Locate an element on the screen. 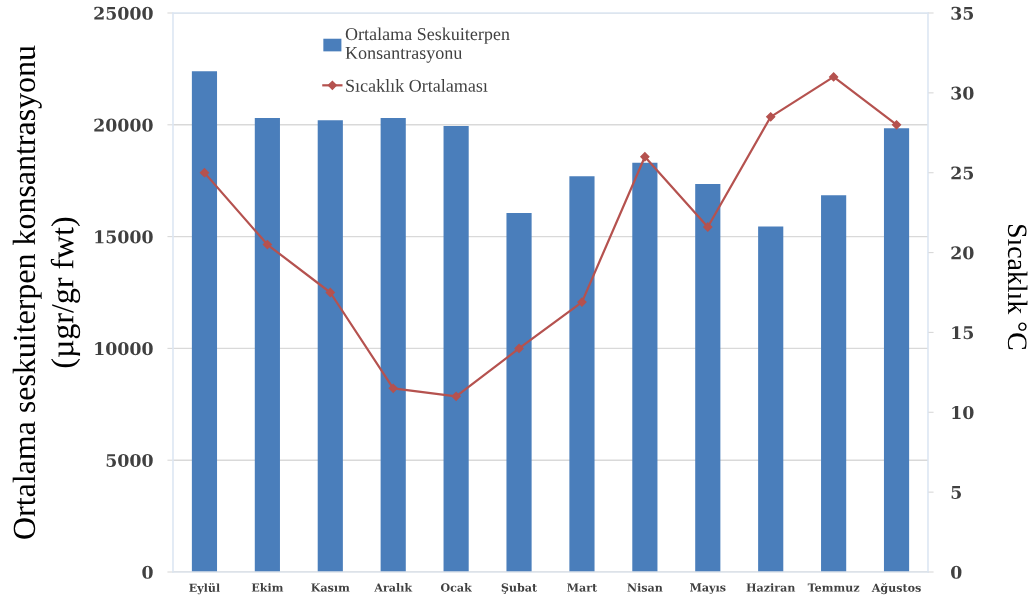 This screenshot has height=610, width=1031. y2-tick-label: 0 is located at coordinates (956, 572).